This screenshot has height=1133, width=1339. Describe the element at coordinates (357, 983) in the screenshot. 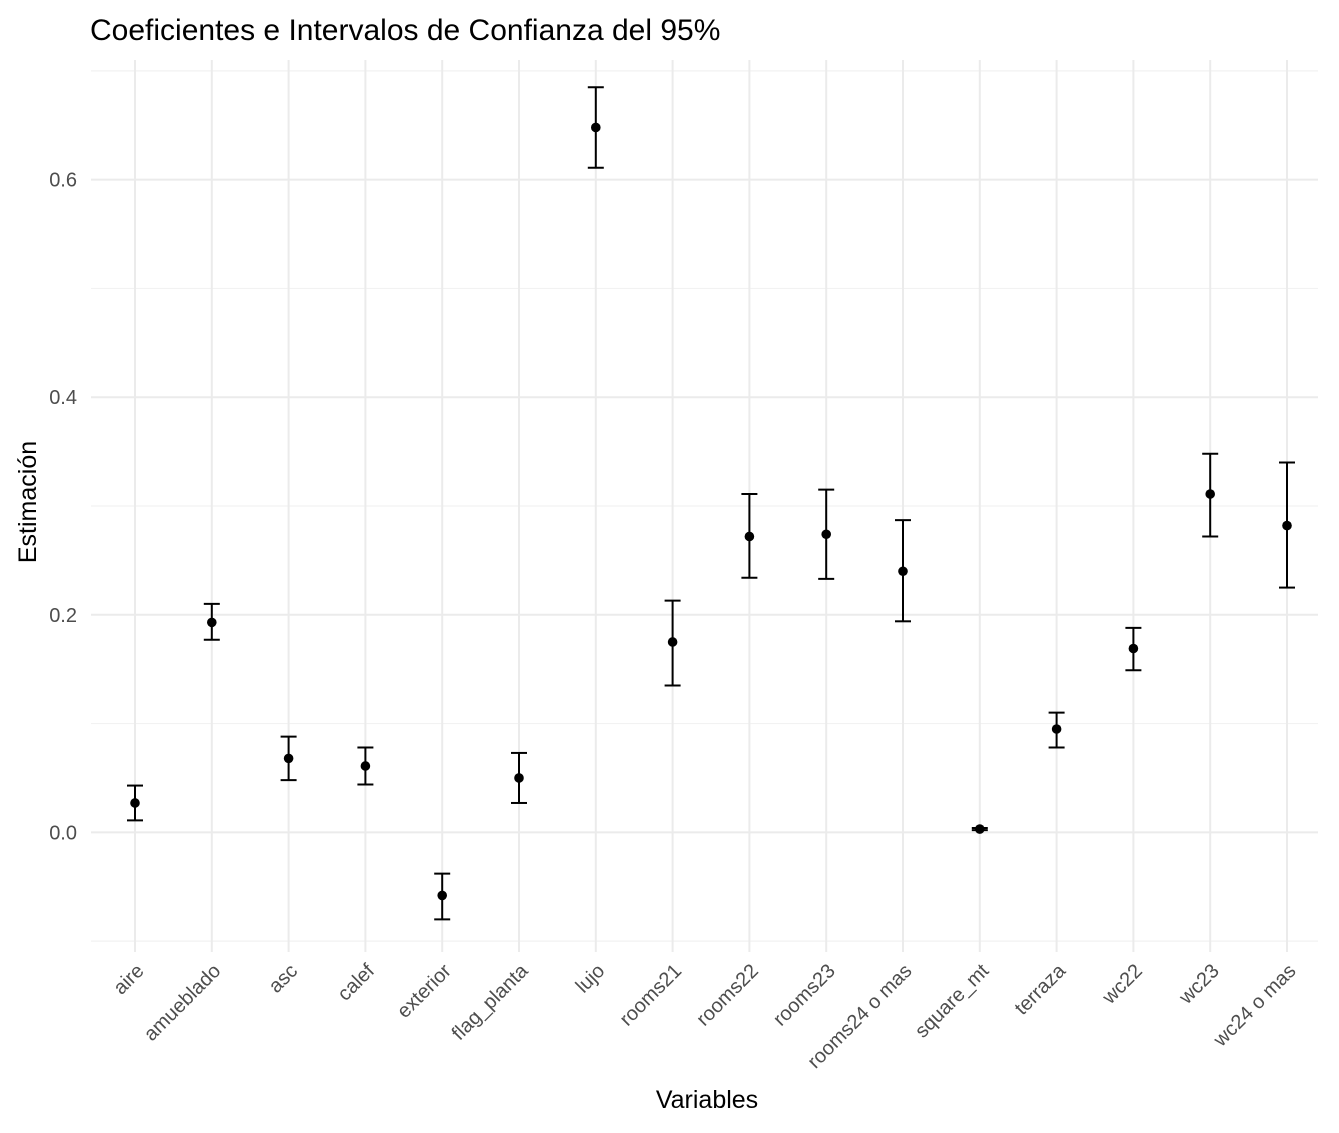

I see `x-tick-label: calef` at that location.